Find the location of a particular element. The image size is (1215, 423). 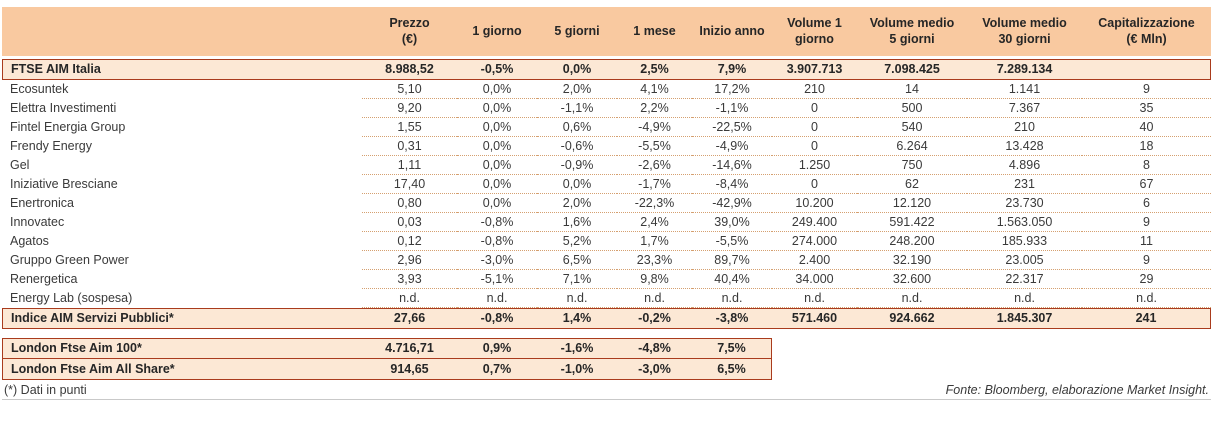

cell-value: 750 is located at coordinates (912, 165).